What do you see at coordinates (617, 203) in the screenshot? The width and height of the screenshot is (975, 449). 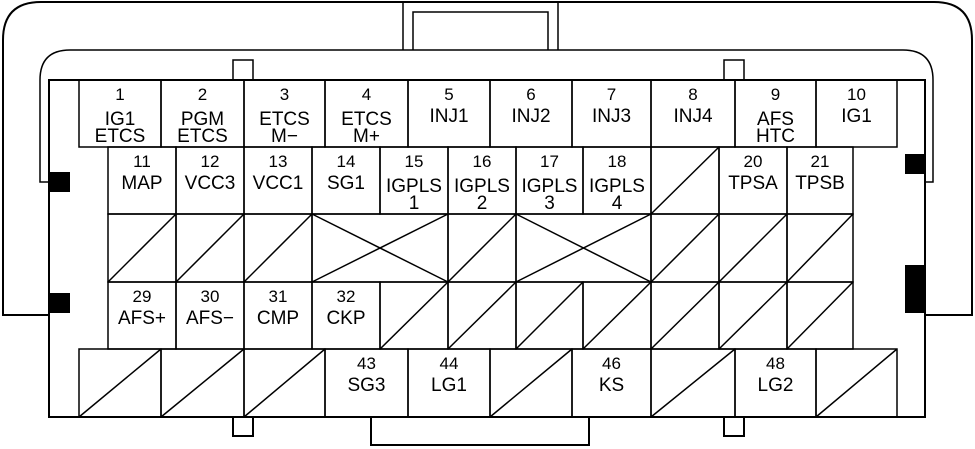 I see `pin-signal-label: 4` at bounding box center [617, 203].